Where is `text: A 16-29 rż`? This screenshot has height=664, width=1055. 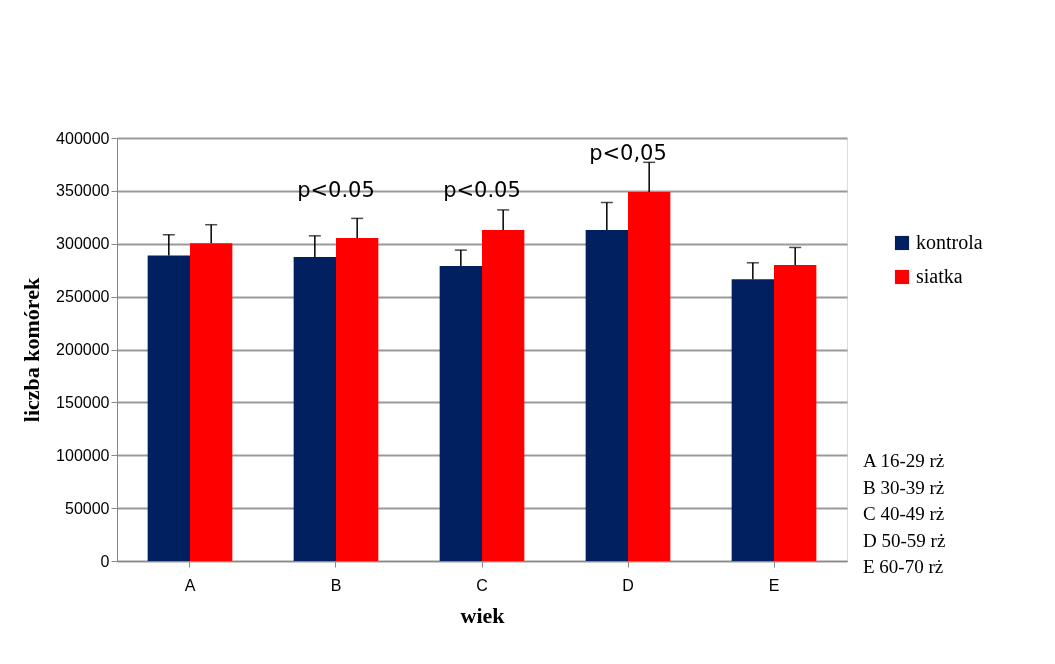 text: A 16-29 rż is located at coordinates (904, 460).